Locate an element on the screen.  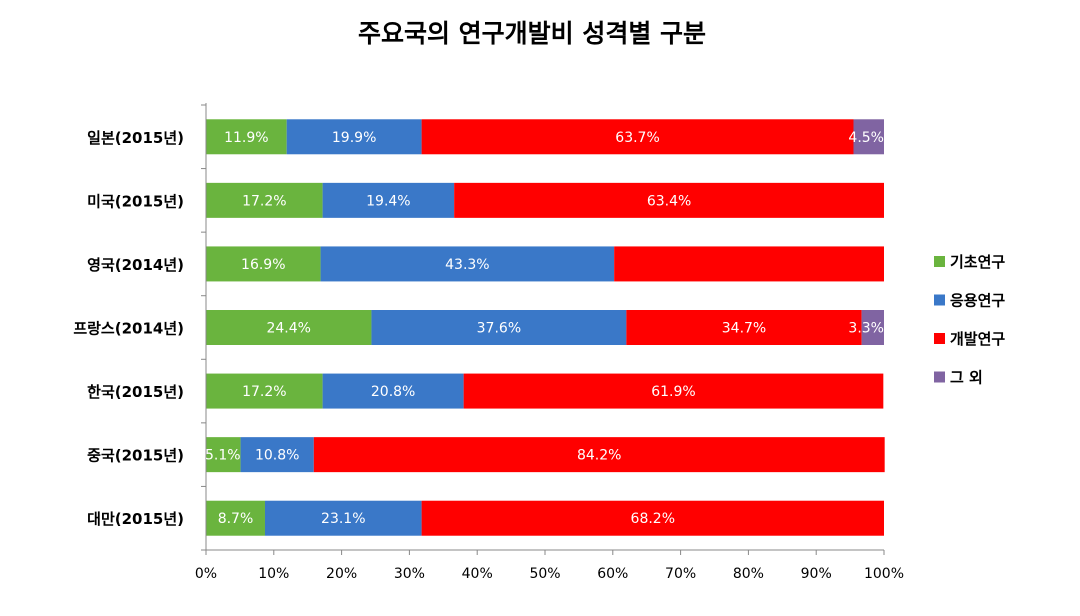
data-label: 16.9% is located at coordinates (263, 265).